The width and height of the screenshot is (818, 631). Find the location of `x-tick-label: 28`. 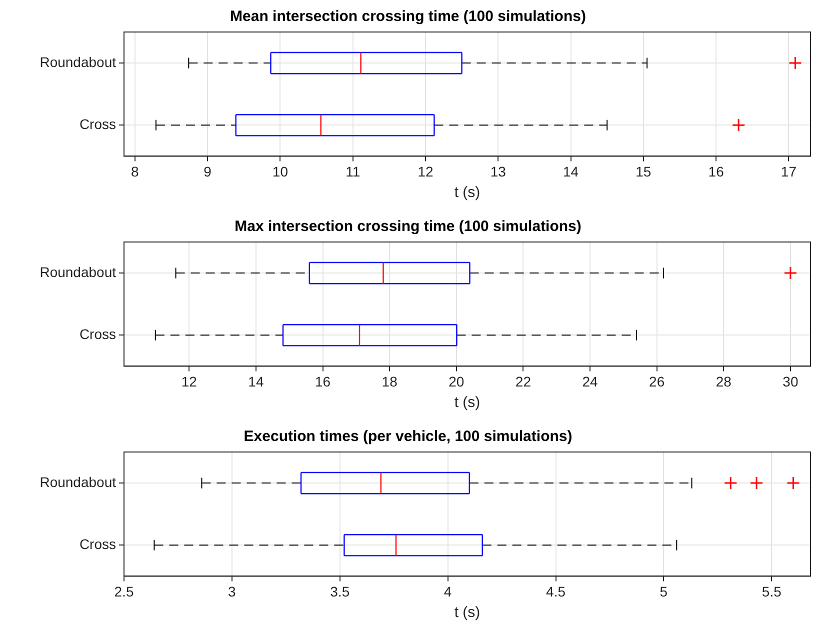

x-tick-label: 28 is located at coordinates (724, 381).